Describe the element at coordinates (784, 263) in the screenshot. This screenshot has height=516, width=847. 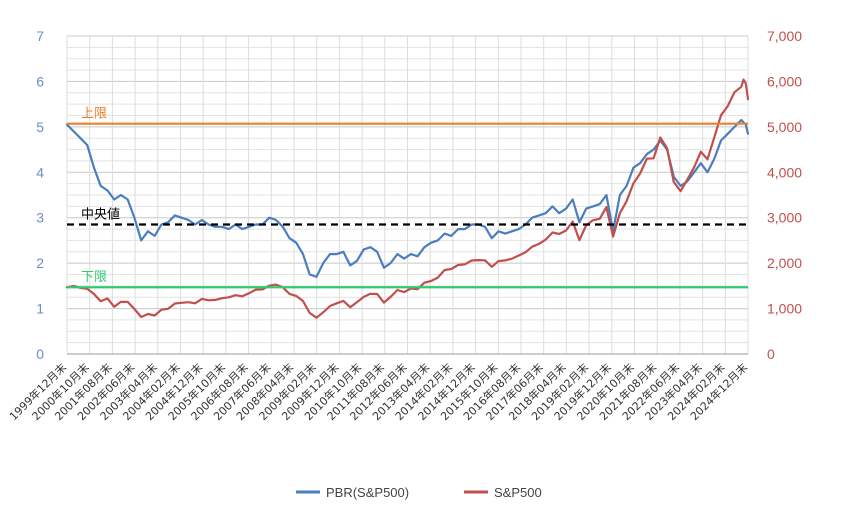
I see `right-tick-label: 2,000` at that location.